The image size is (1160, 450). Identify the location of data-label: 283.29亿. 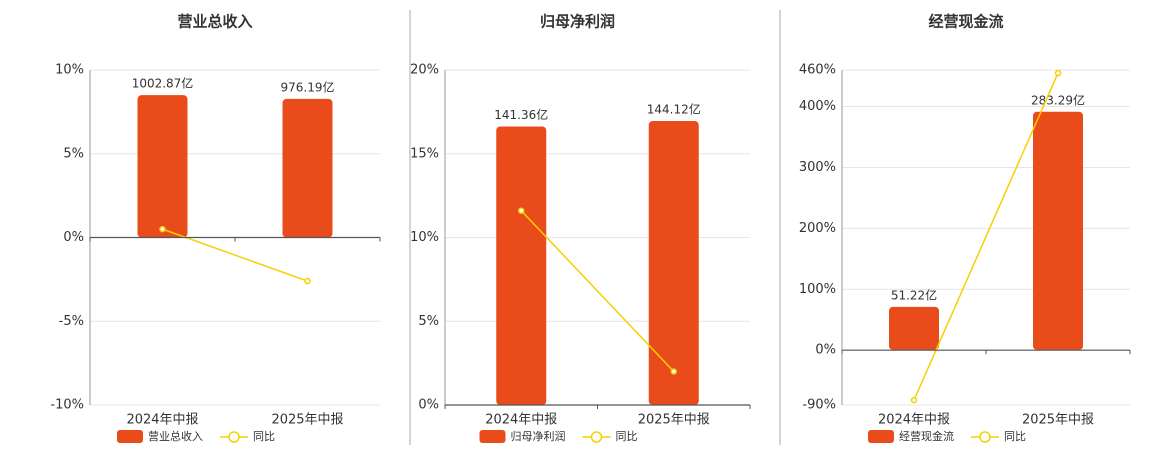
(1058, 99).